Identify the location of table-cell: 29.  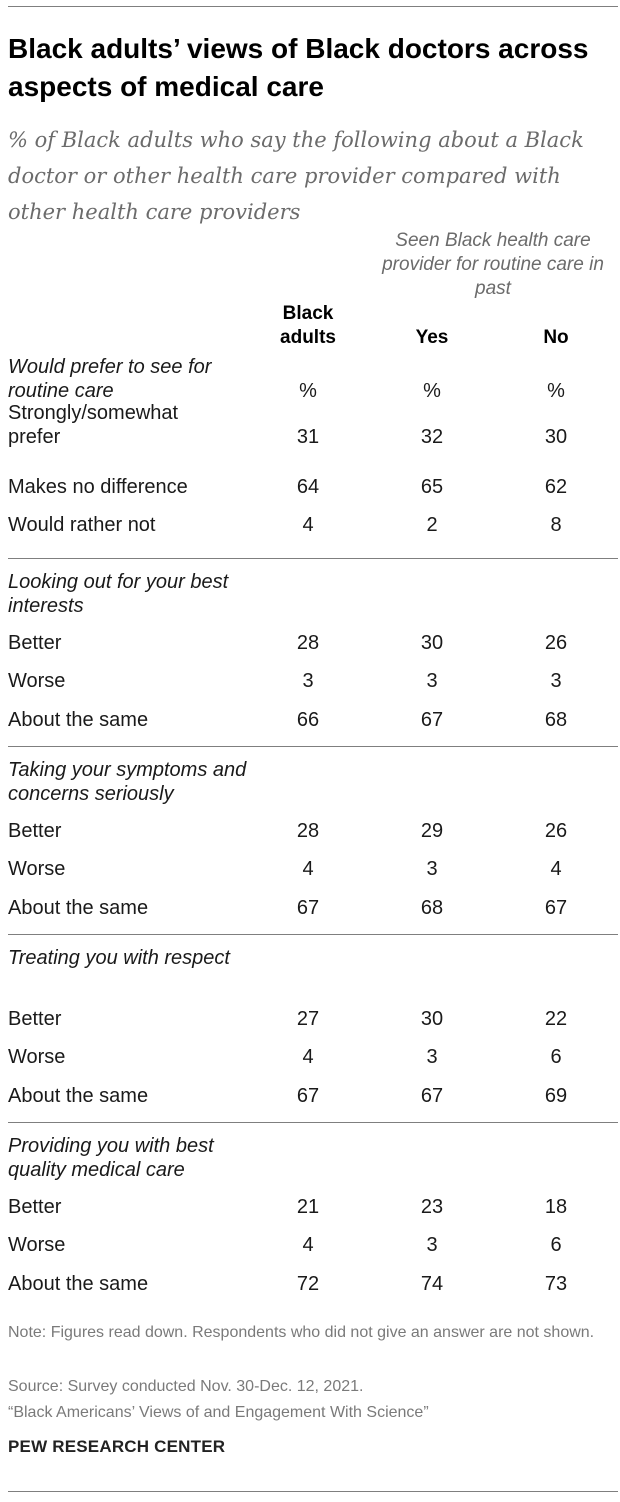
(432, 831).